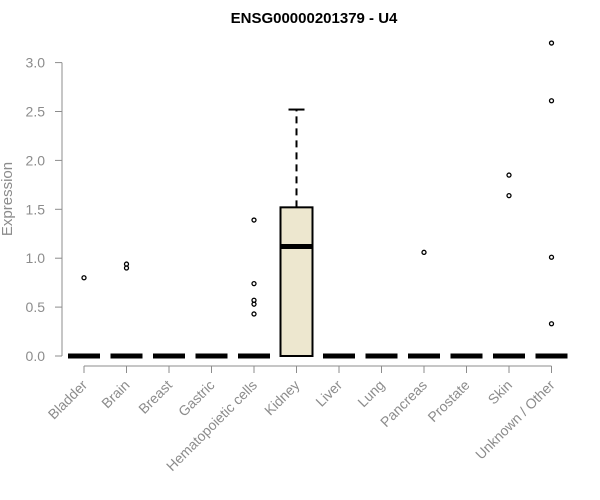 This screenshot has width=600, height=500. Describe the element at coordinates (36, 209) in the screenshot. I see `y-tick-label: 1.5` at that location.